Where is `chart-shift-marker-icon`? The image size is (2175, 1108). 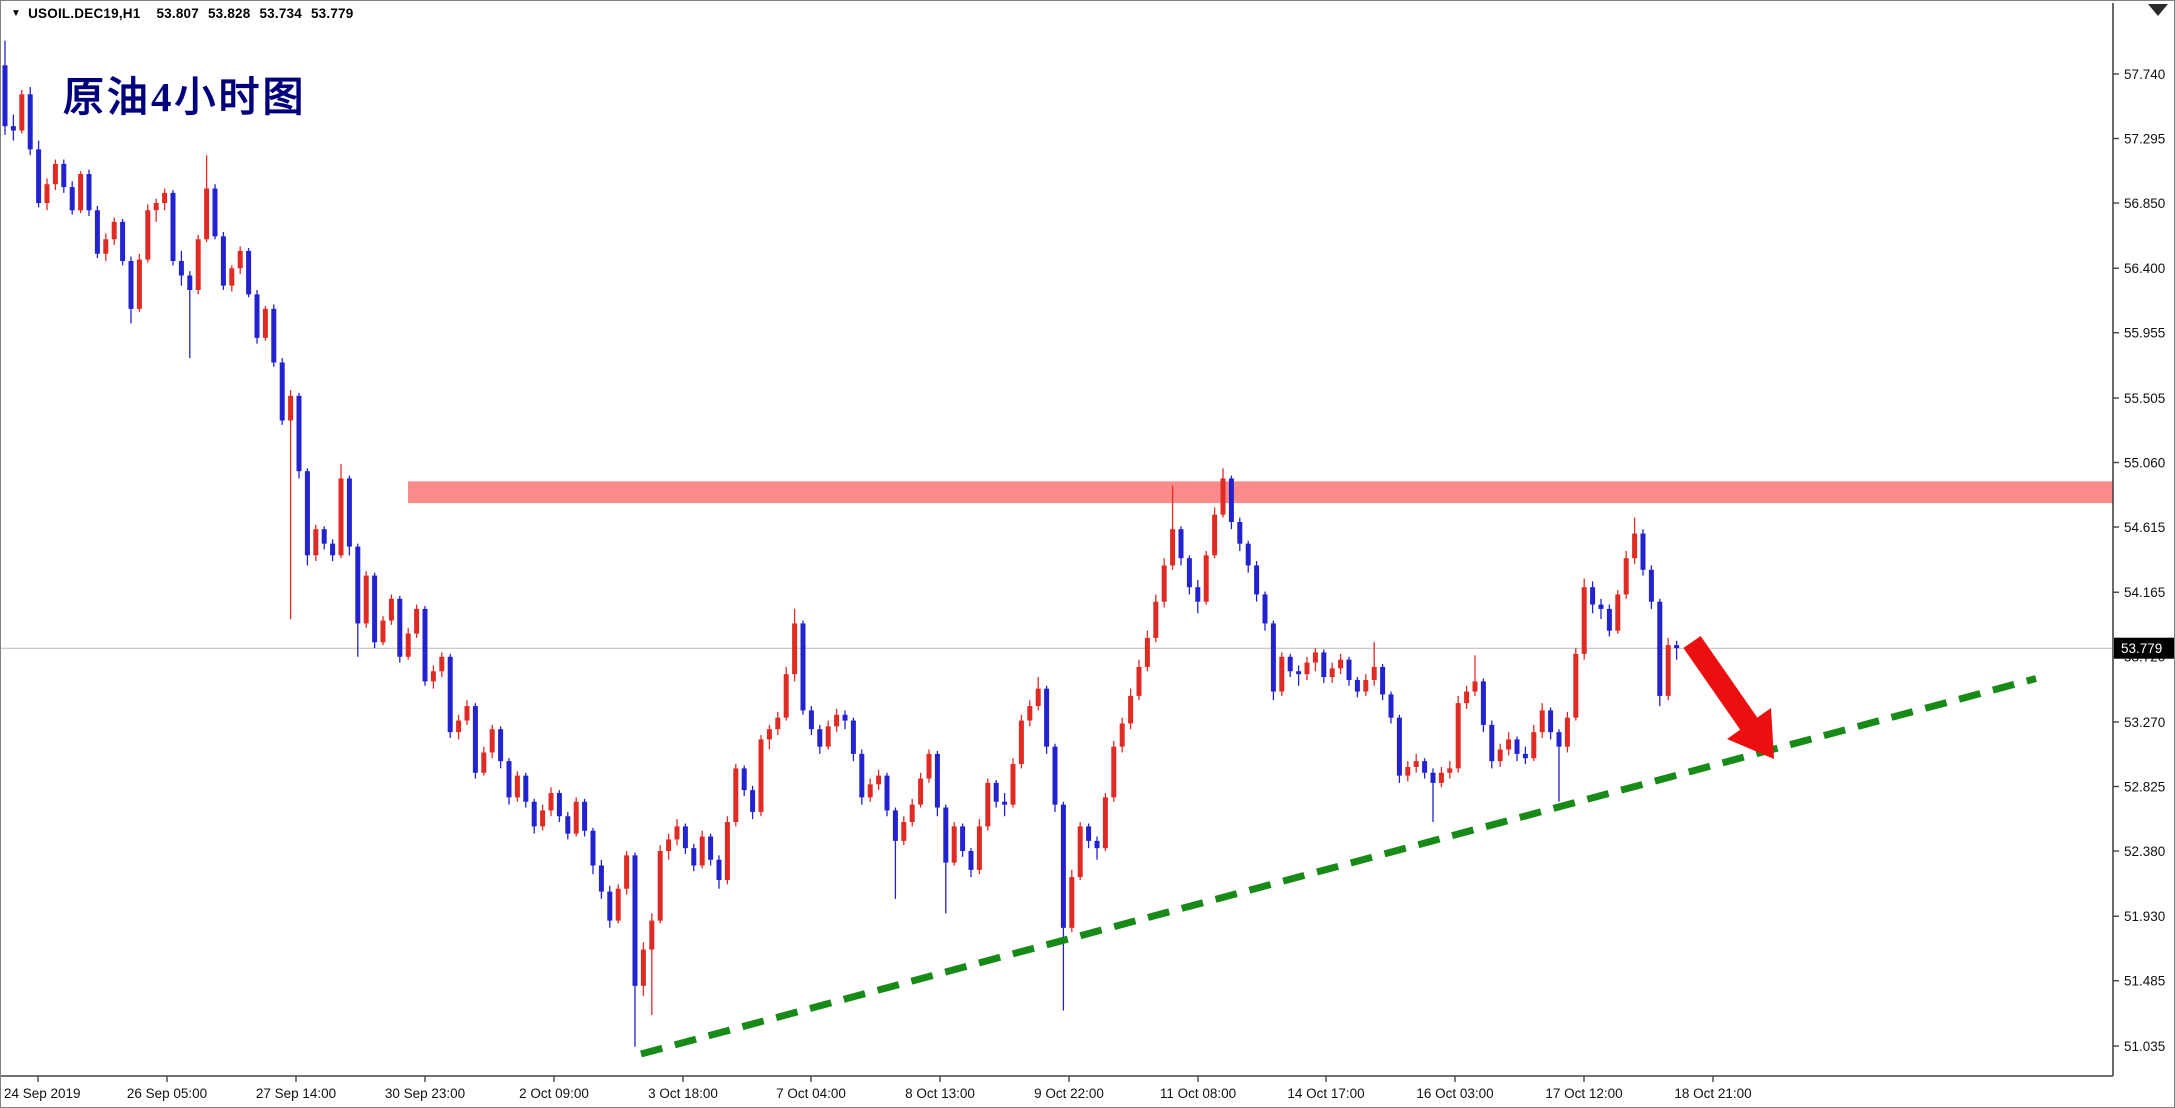 chart-shift-marker-icon is located at coordinates (2158, 10).